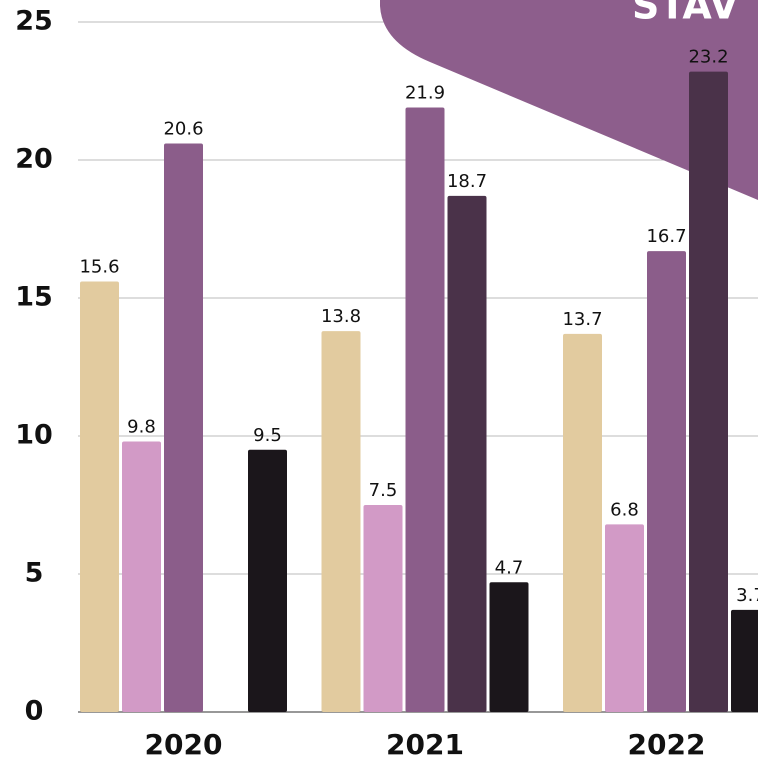  I want to click on decor-shape, so click(569, 100).